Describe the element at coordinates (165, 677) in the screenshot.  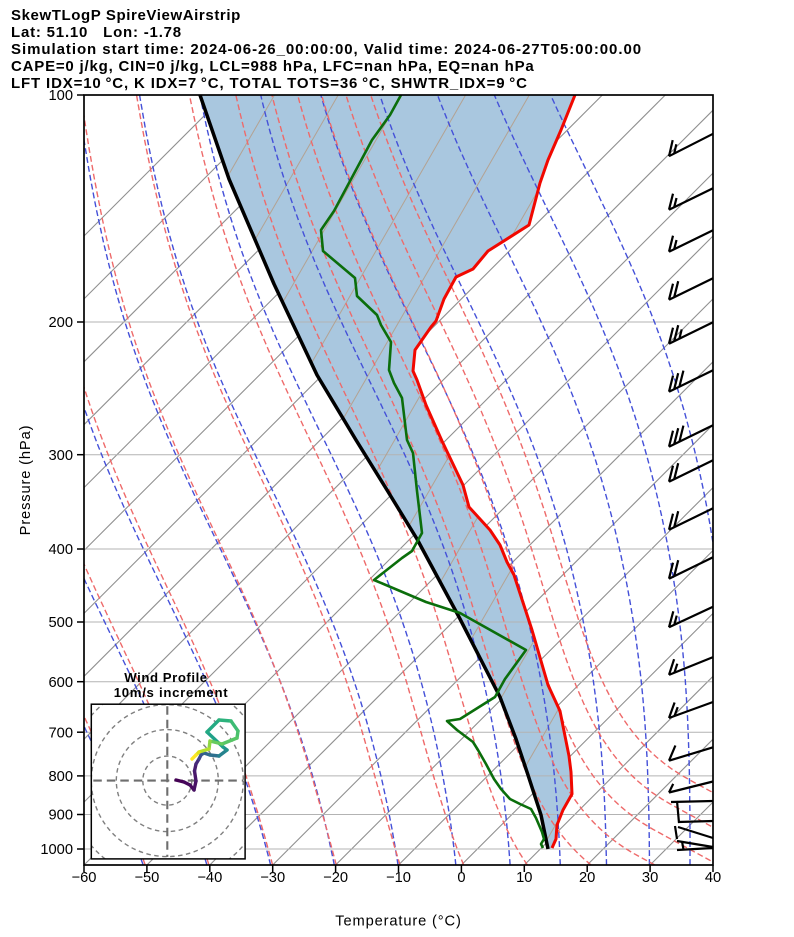
I see `svg-text: Wind Profile` at that location.